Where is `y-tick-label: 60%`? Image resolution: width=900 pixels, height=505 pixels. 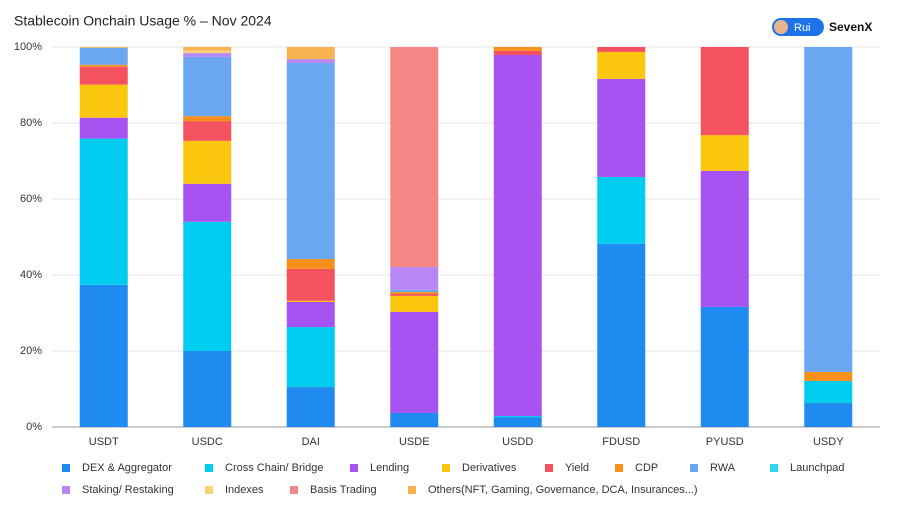
y-tick-label: 60% is located at coordinates (31, 199).